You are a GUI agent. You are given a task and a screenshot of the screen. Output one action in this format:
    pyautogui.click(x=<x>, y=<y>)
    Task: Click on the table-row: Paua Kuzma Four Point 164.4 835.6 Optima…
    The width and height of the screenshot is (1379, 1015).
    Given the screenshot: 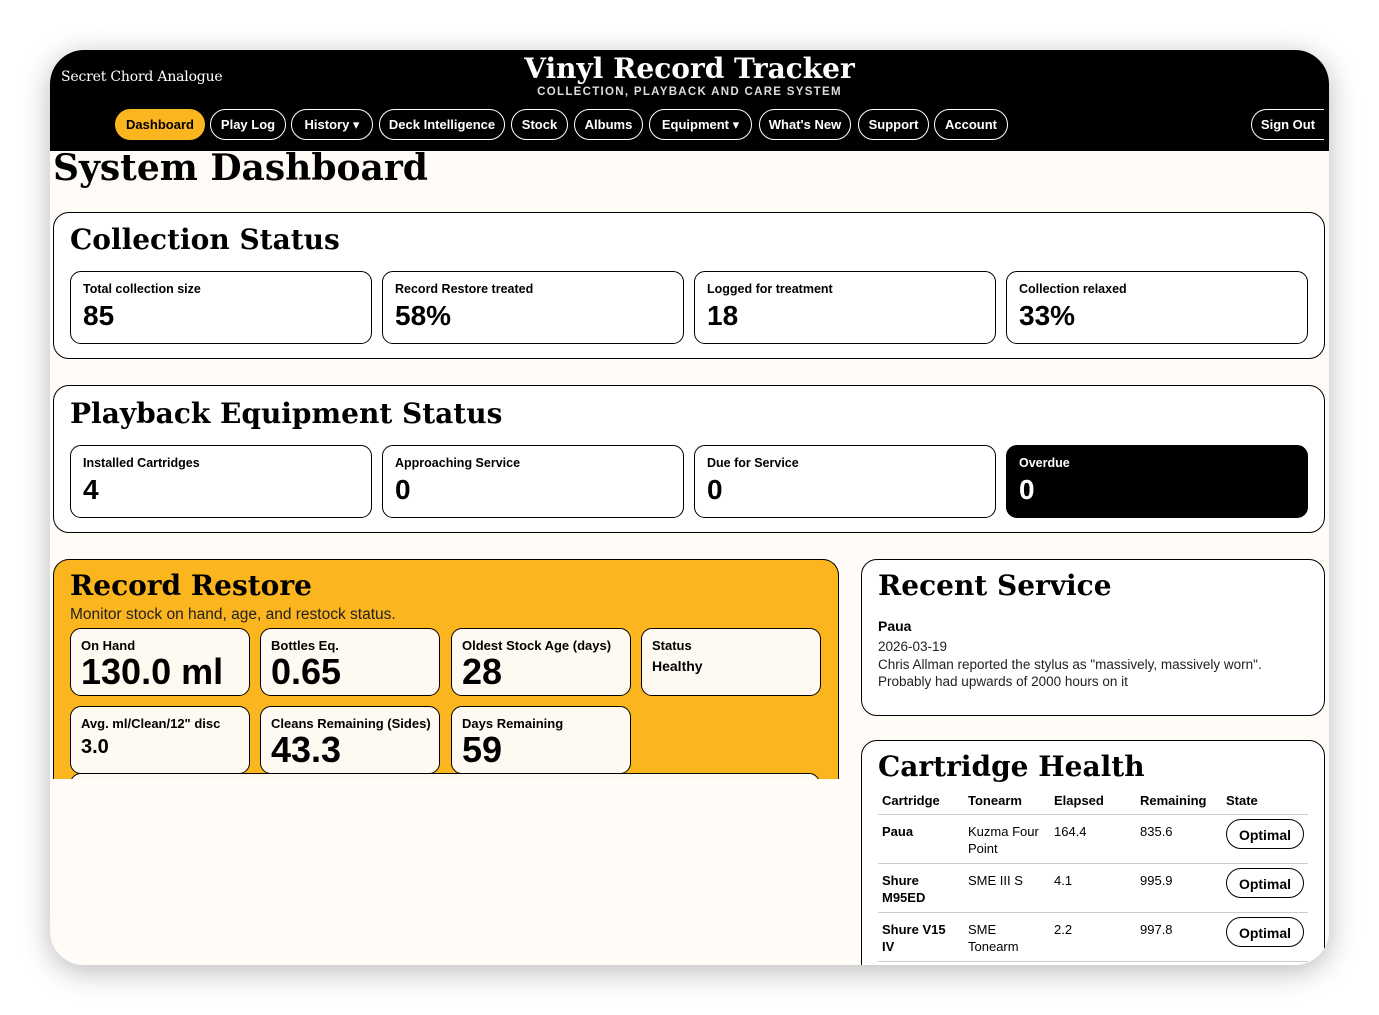 What is the action you would take?
    pyautogui.click(x=1093, y=839)
    